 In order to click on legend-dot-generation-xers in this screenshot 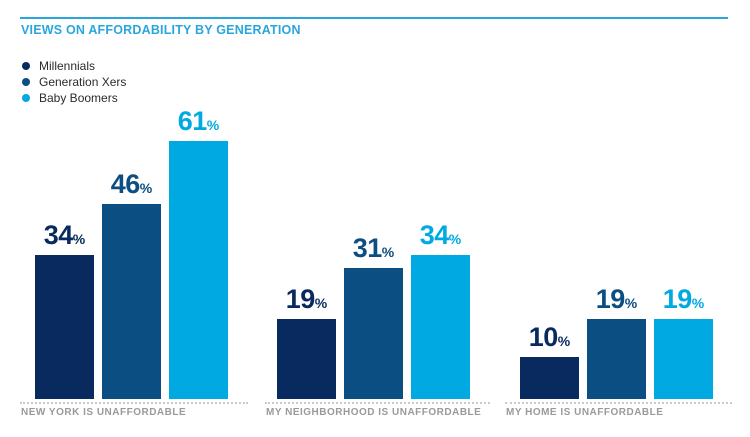, I will do `click(26, 82)`.